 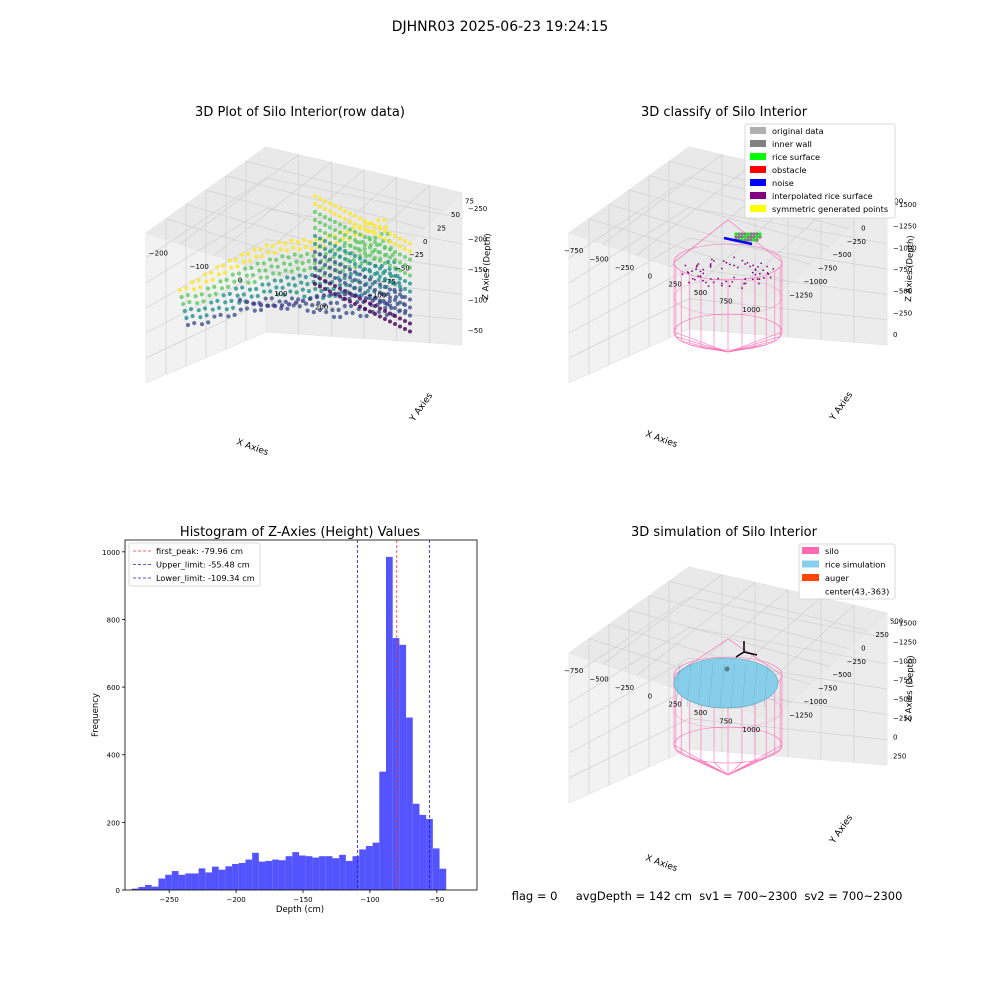 I want to click on simulation-3d-y-tick: −1000, so click(x=816, y=702).